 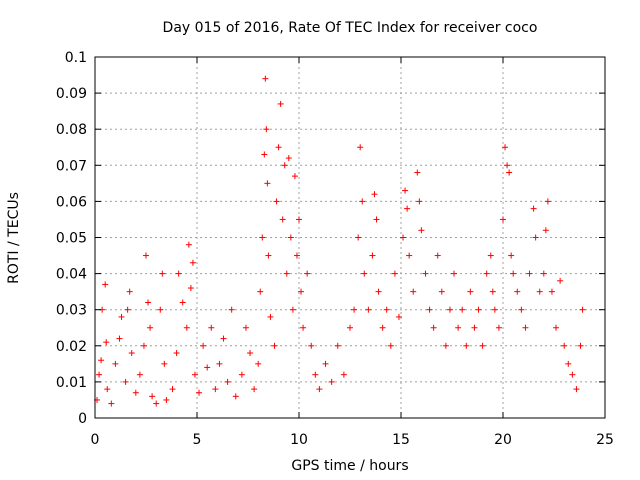 What do you see at coordinates (82, 419) in the screenshot?
I see `y-tick-label: 0` at bounding box center [82, 419].